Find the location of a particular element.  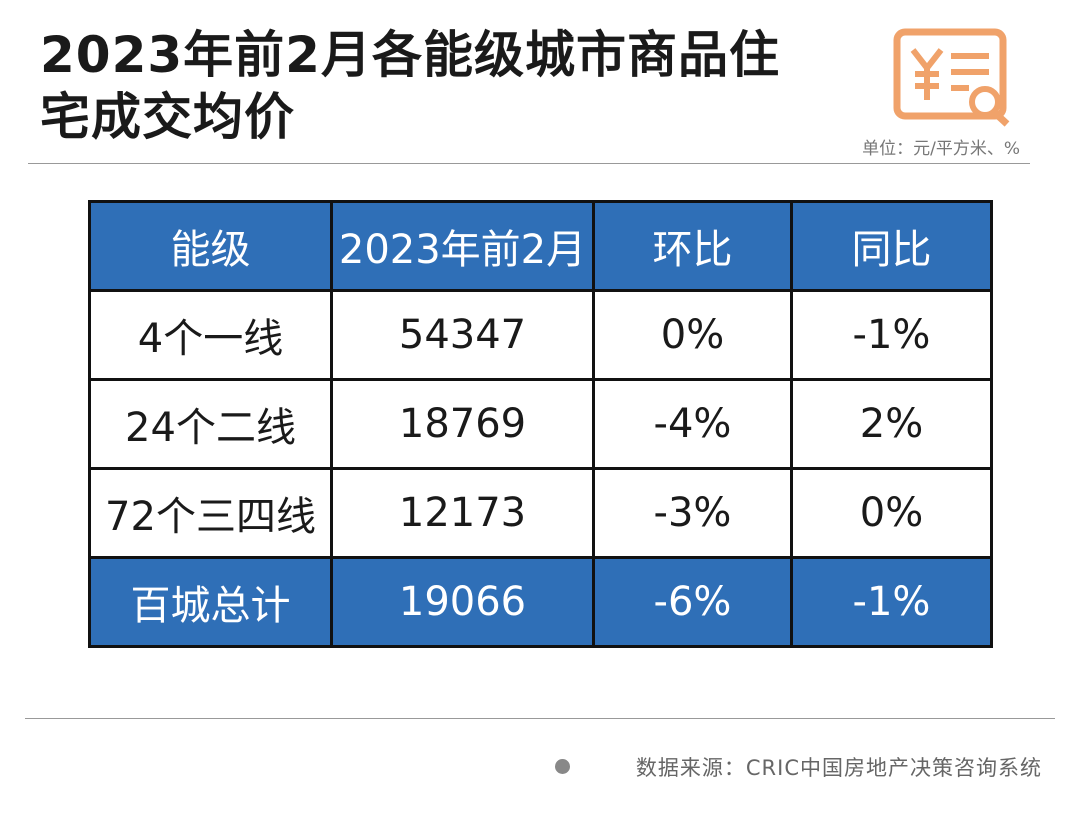

title: 2023年前2月各能级城市商品住 宅成交均价 is located at coordinates (410, 86).